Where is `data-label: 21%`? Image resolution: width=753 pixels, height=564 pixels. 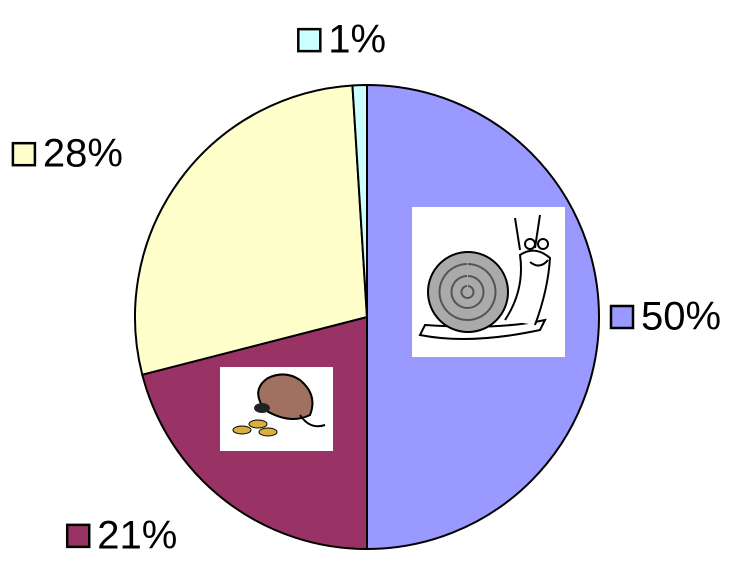
data-label: 21% is located at coordinates (137, 535).